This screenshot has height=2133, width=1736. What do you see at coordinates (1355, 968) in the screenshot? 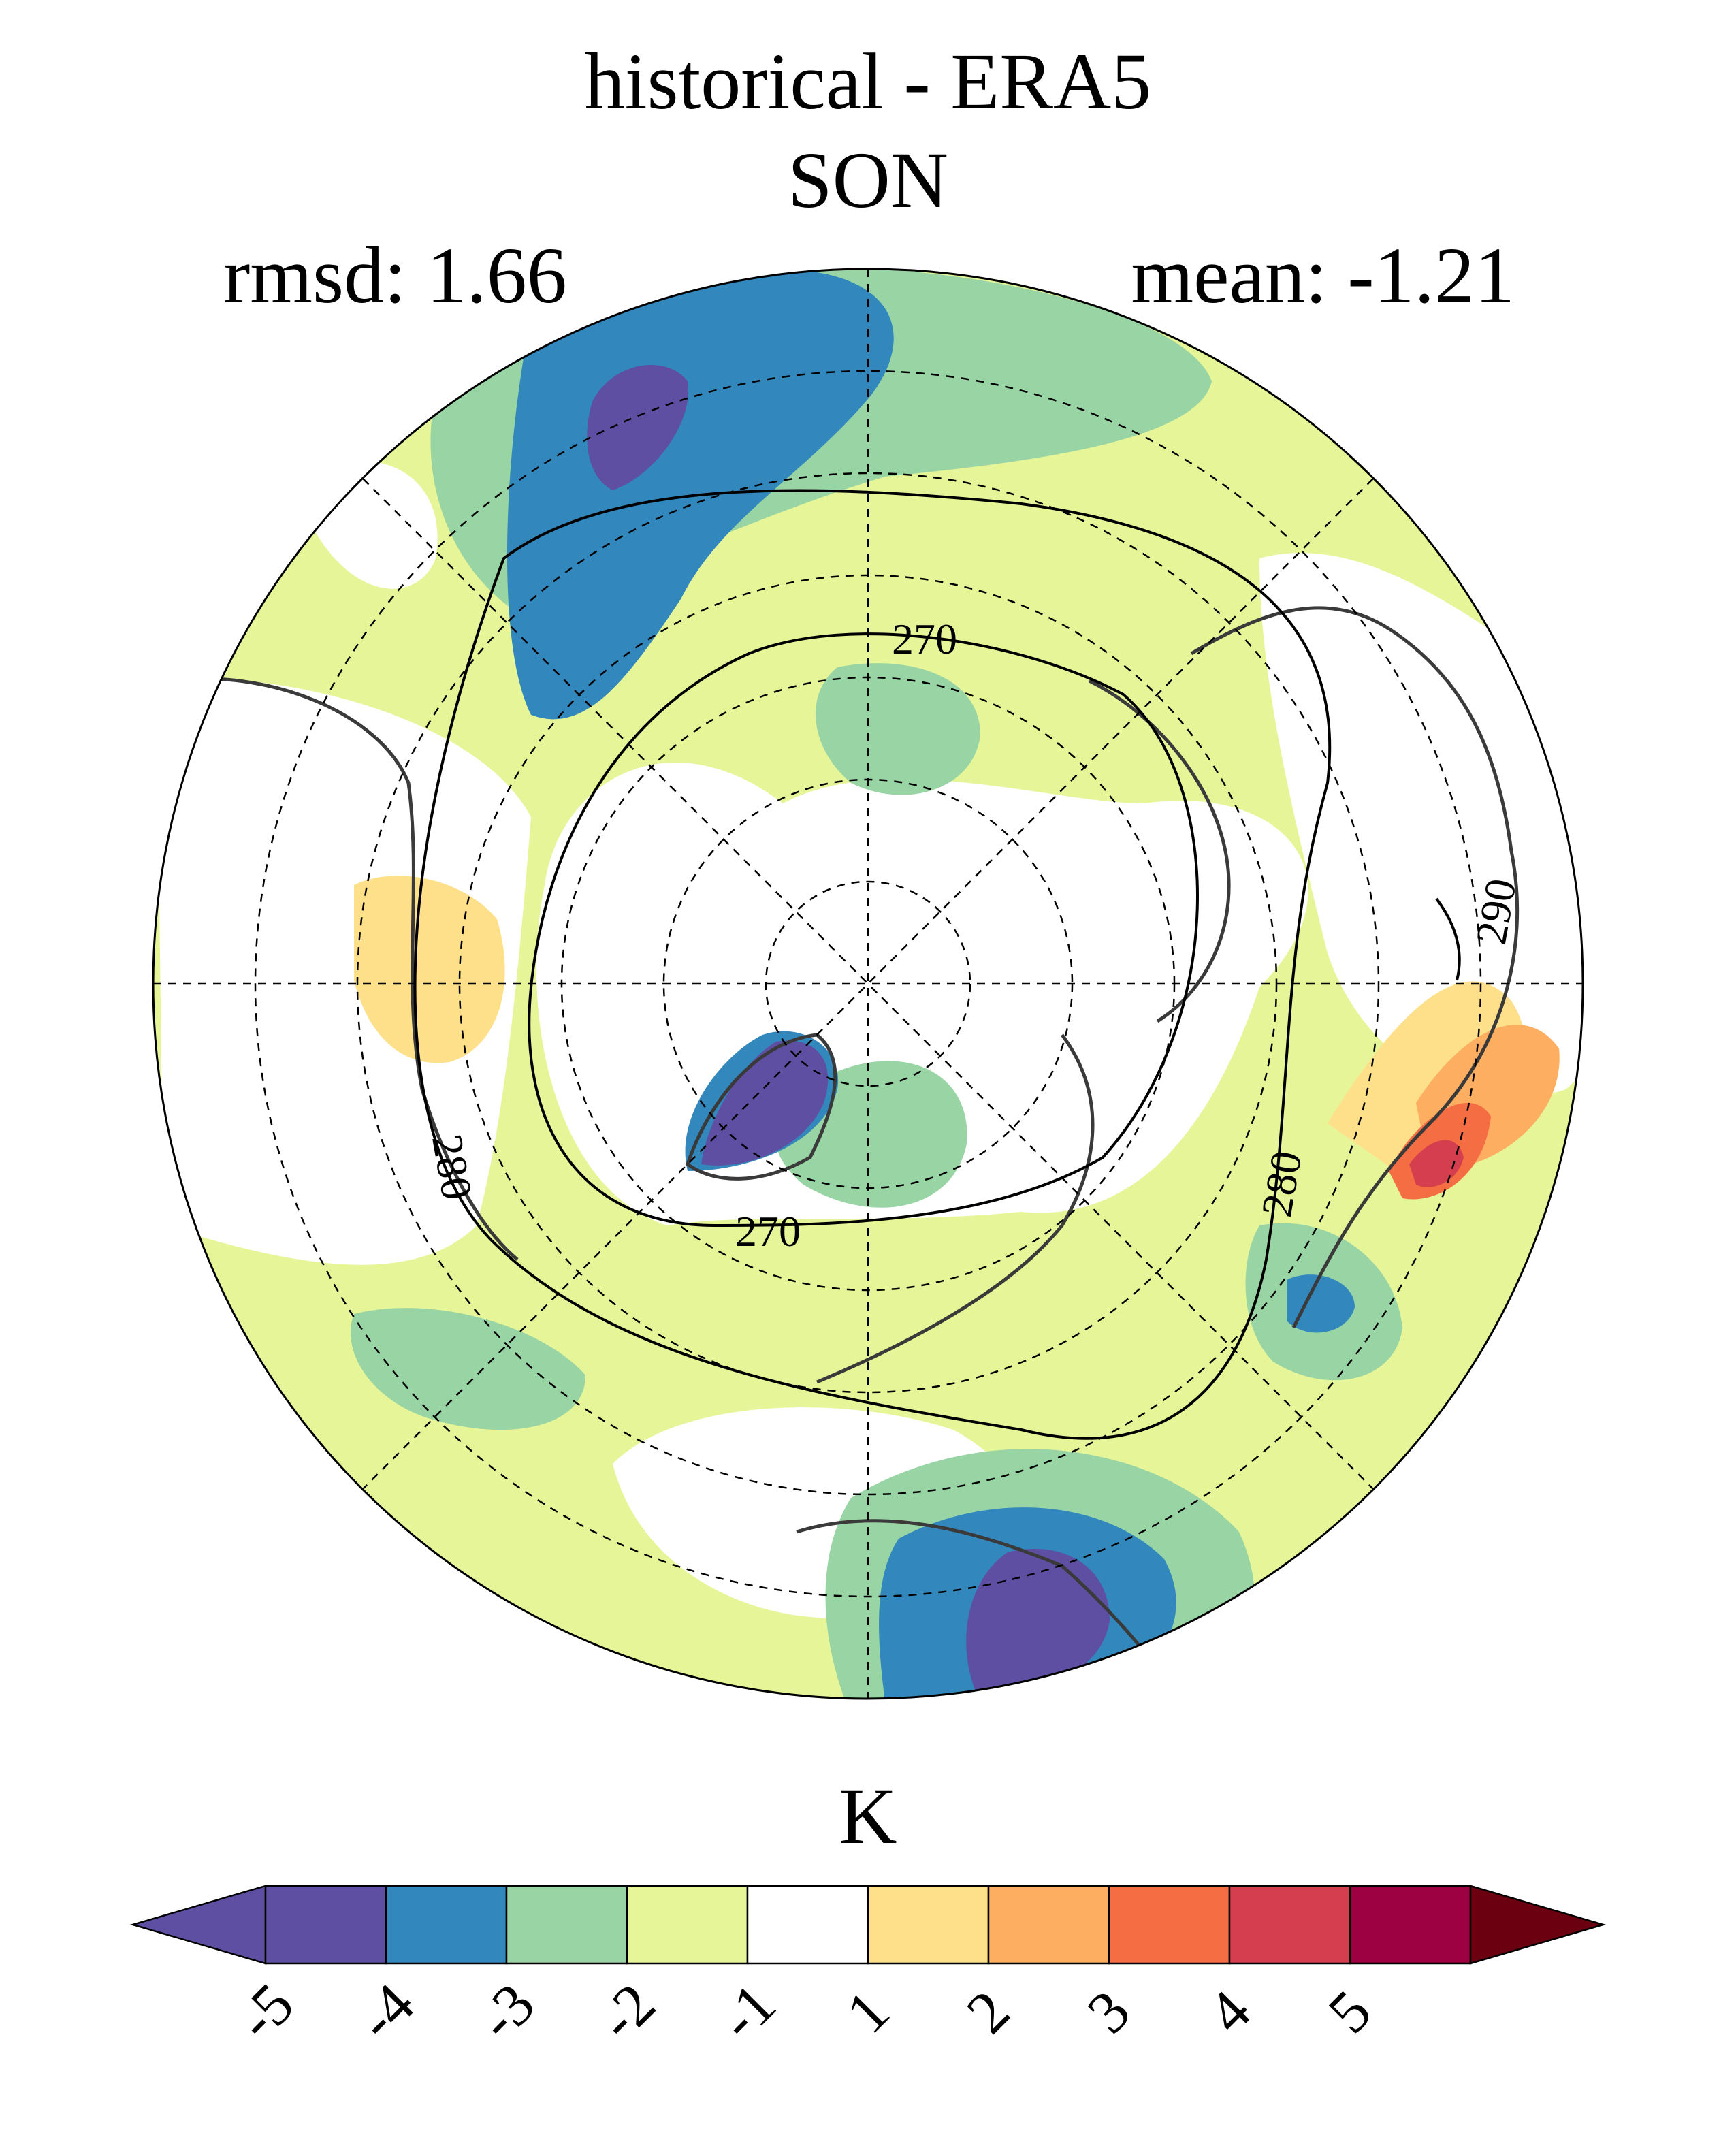
I see `coastline-asia` at bounding box center [1355, 968].